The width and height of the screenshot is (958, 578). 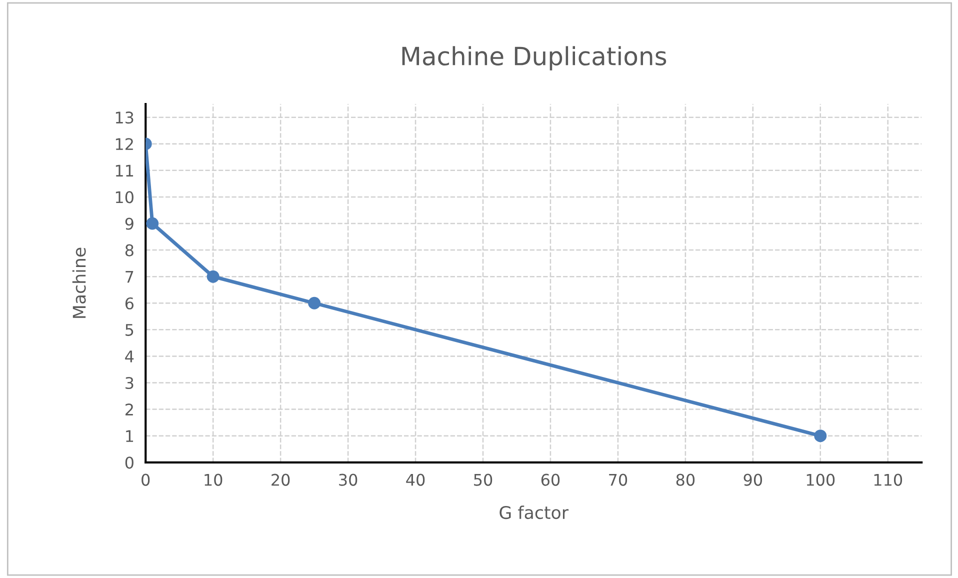 I want to click on x-tick-label: 20, so click(x=281, y=480).